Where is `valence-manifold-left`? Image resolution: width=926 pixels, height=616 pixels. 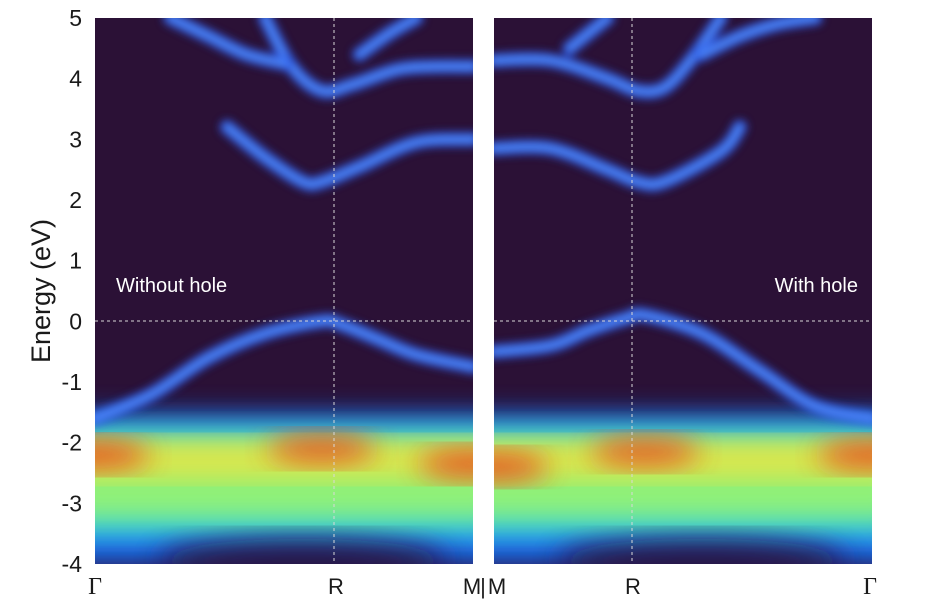
valence-manifold-left is located at coordinates (284, 489).